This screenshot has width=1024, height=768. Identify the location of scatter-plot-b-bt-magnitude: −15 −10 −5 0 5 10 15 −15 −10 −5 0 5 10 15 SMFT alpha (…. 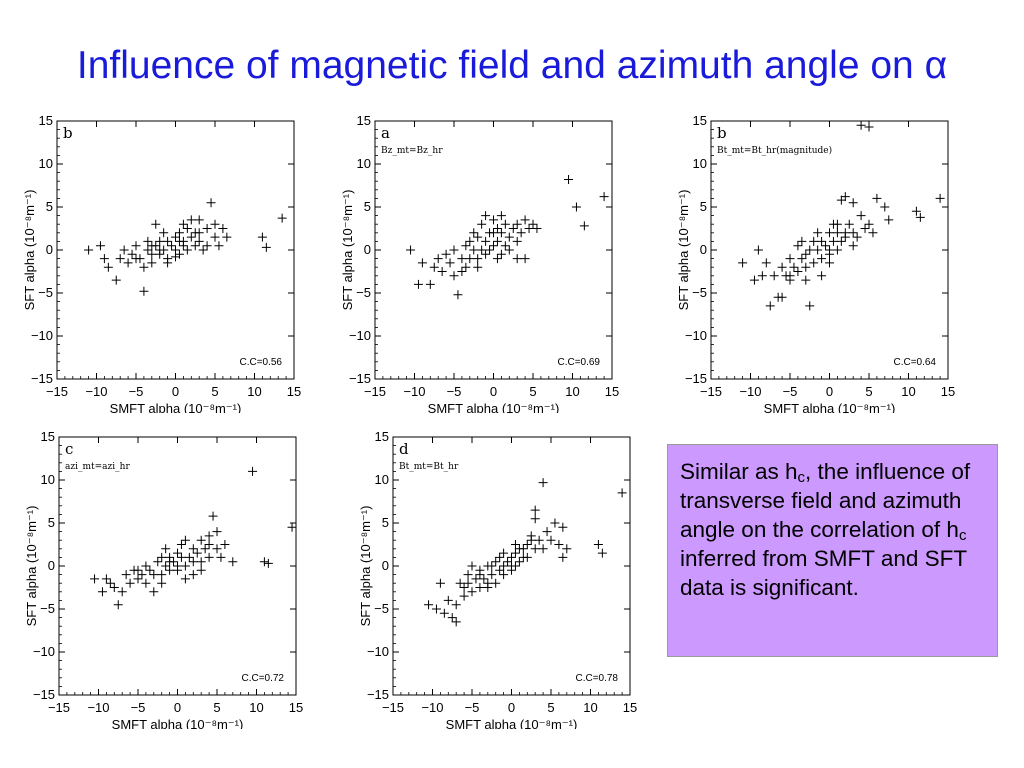
(826, 260).